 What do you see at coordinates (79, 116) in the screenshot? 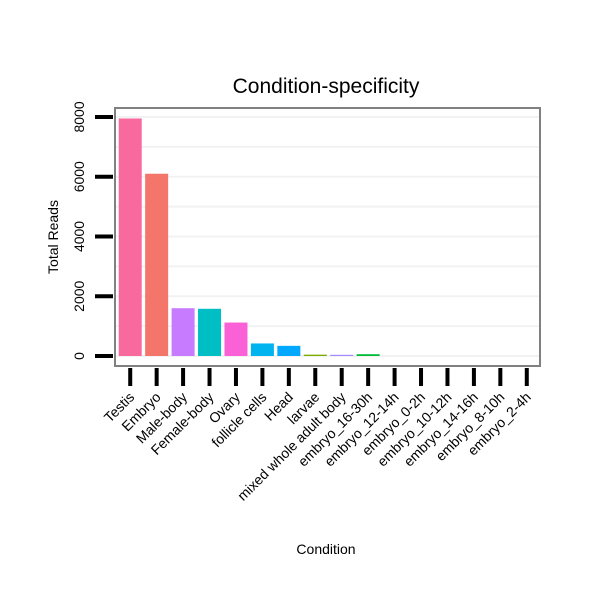
I see `y-tick-label: 8000` at bounding box center [79, 116].